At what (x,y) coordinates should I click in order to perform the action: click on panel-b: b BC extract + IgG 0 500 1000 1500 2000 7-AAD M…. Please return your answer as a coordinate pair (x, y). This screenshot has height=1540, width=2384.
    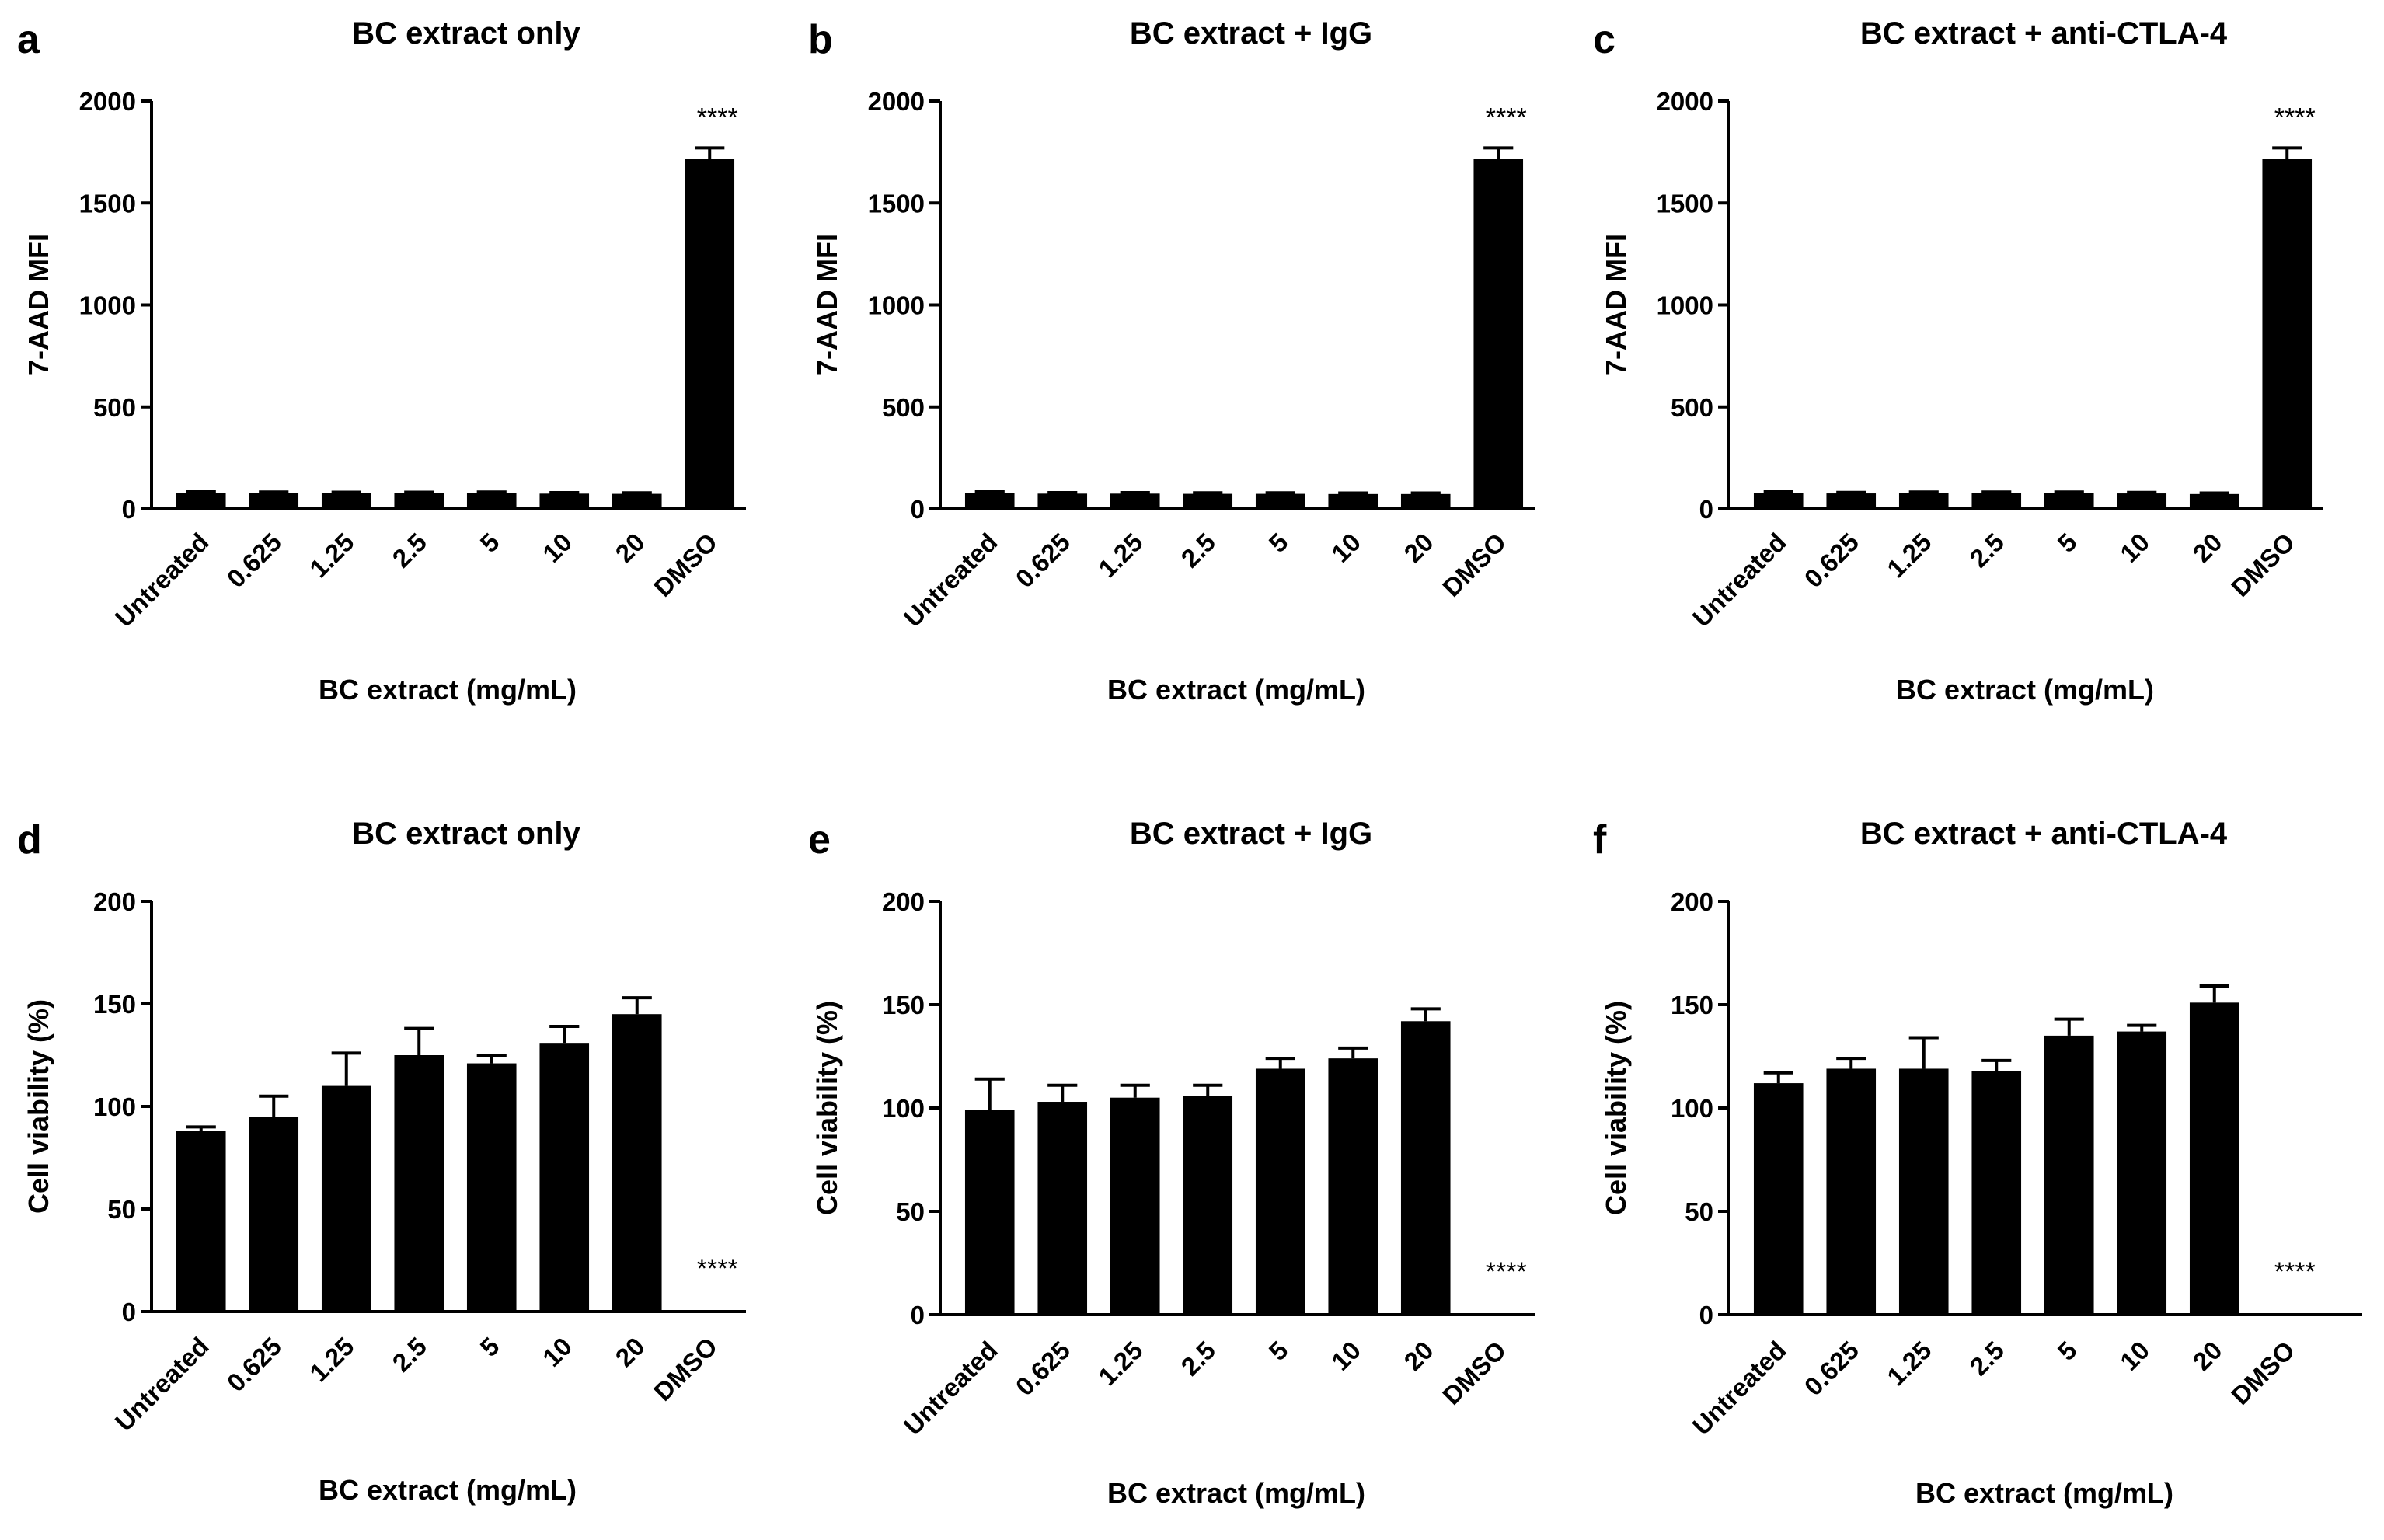
    Looking at the image, I should click on (1171, 361).